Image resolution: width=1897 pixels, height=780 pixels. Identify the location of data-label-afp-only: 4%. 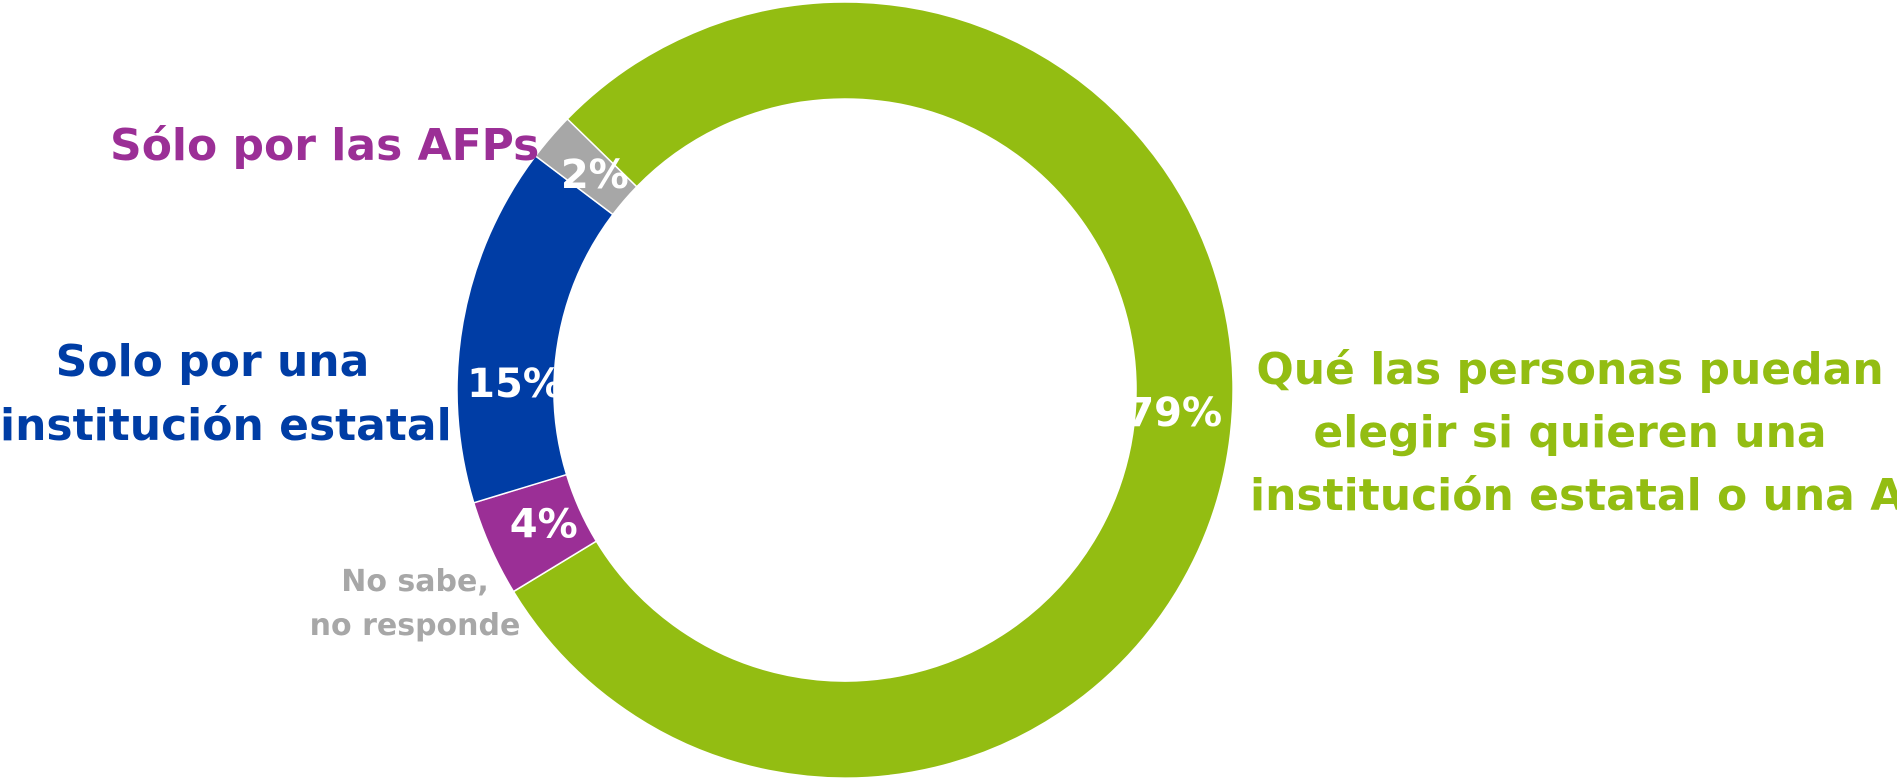
(544, 525).